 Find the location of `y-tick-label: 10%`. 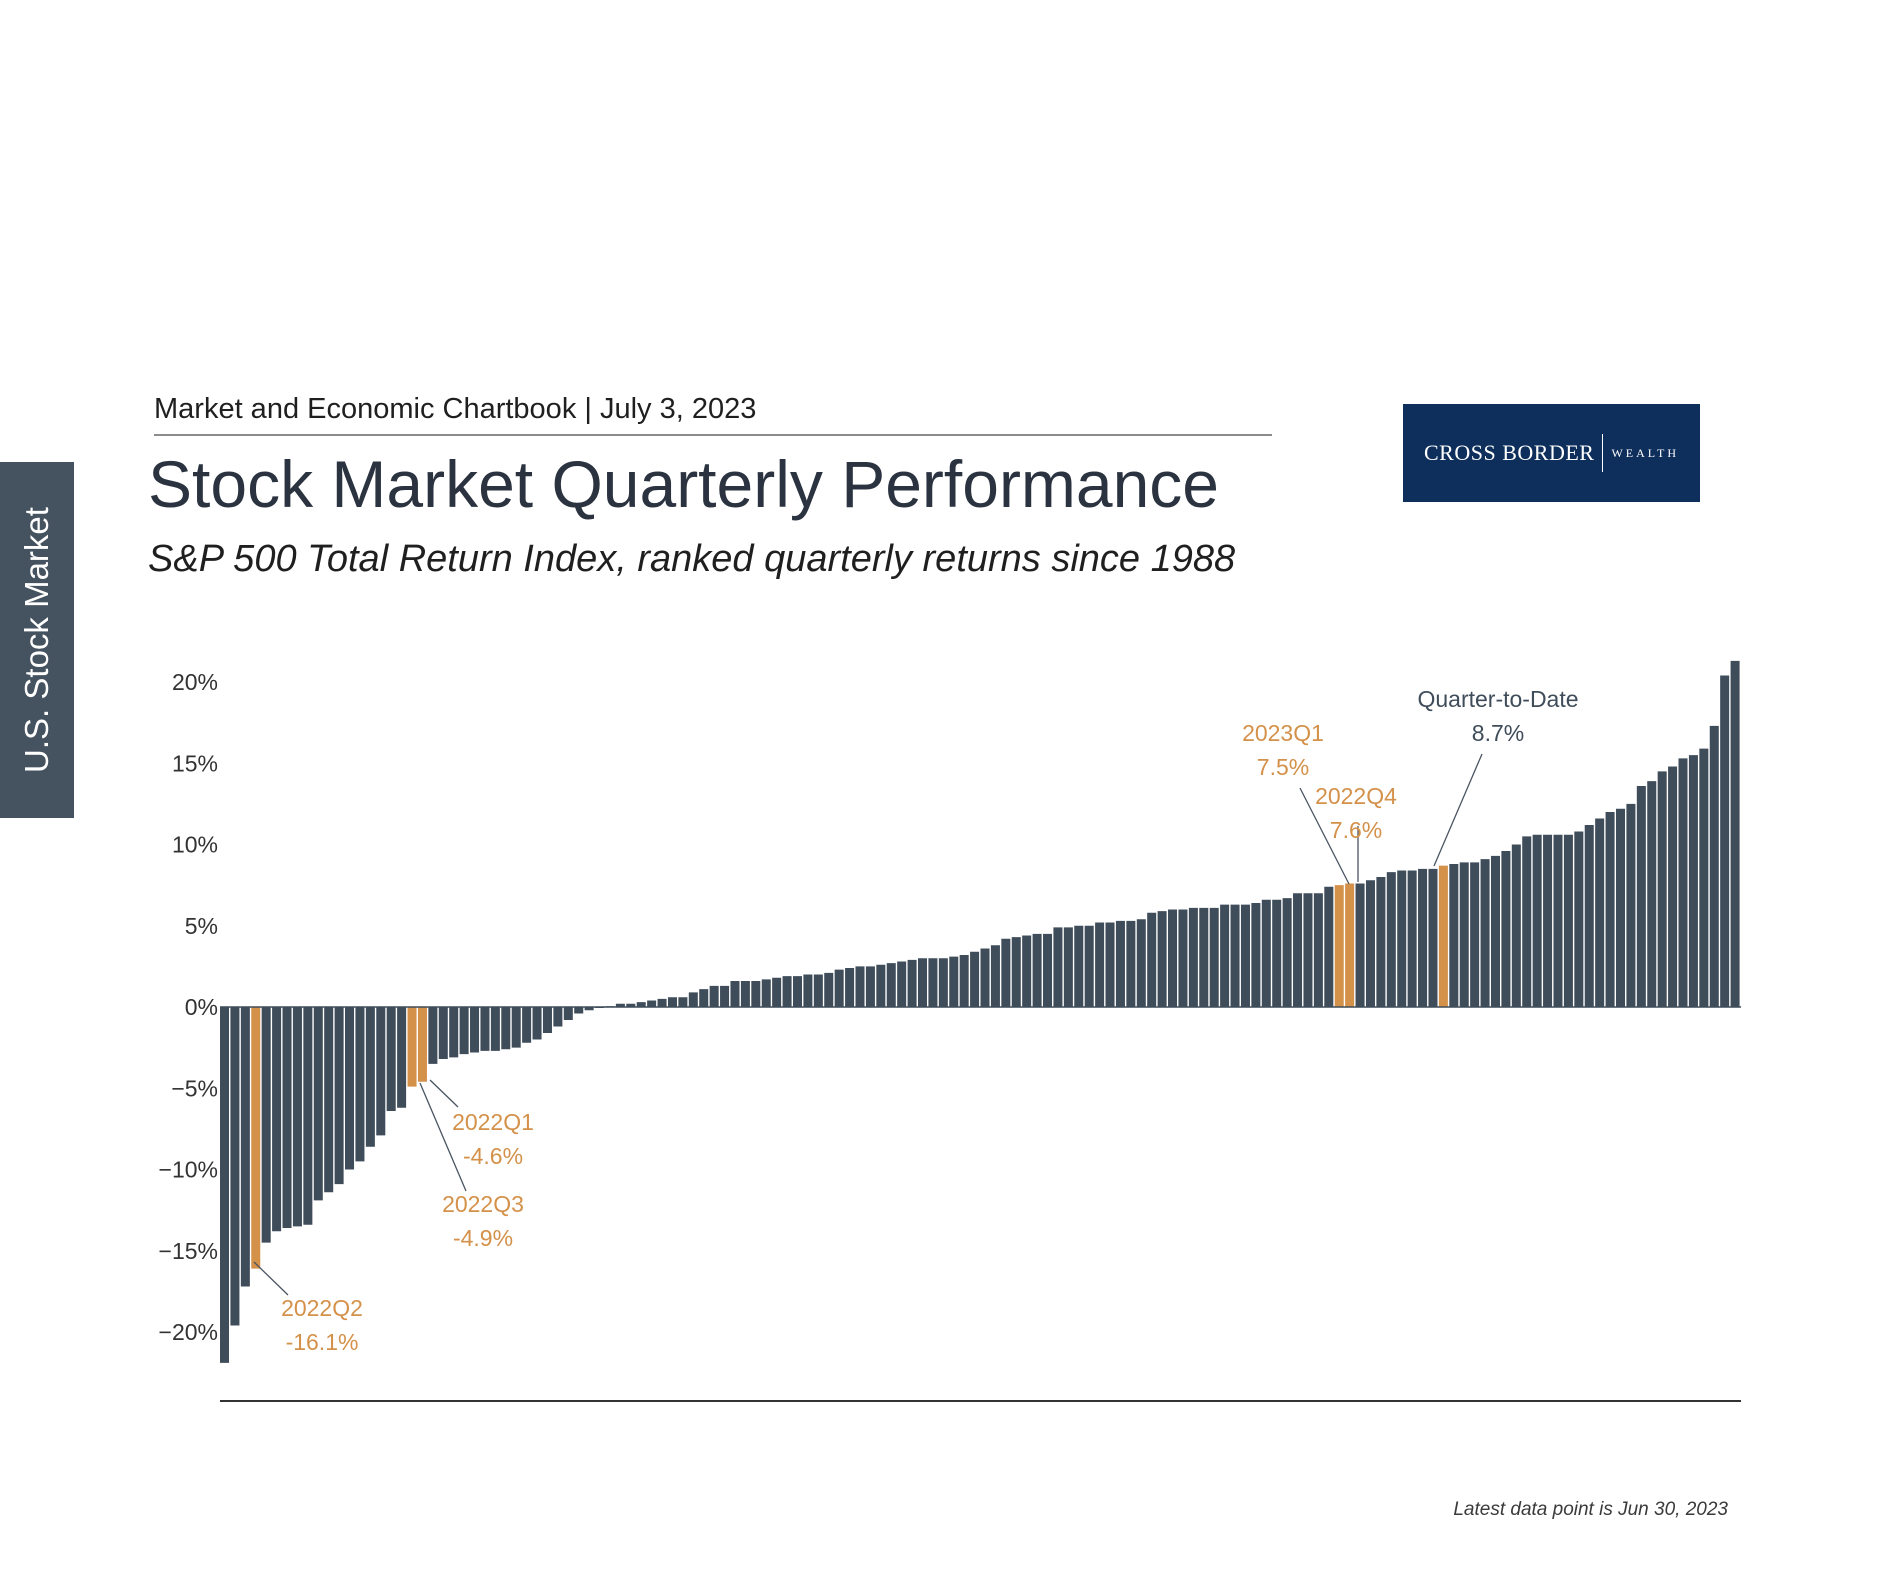

y-tick-label: 10% is located at coordinates (195, 845).